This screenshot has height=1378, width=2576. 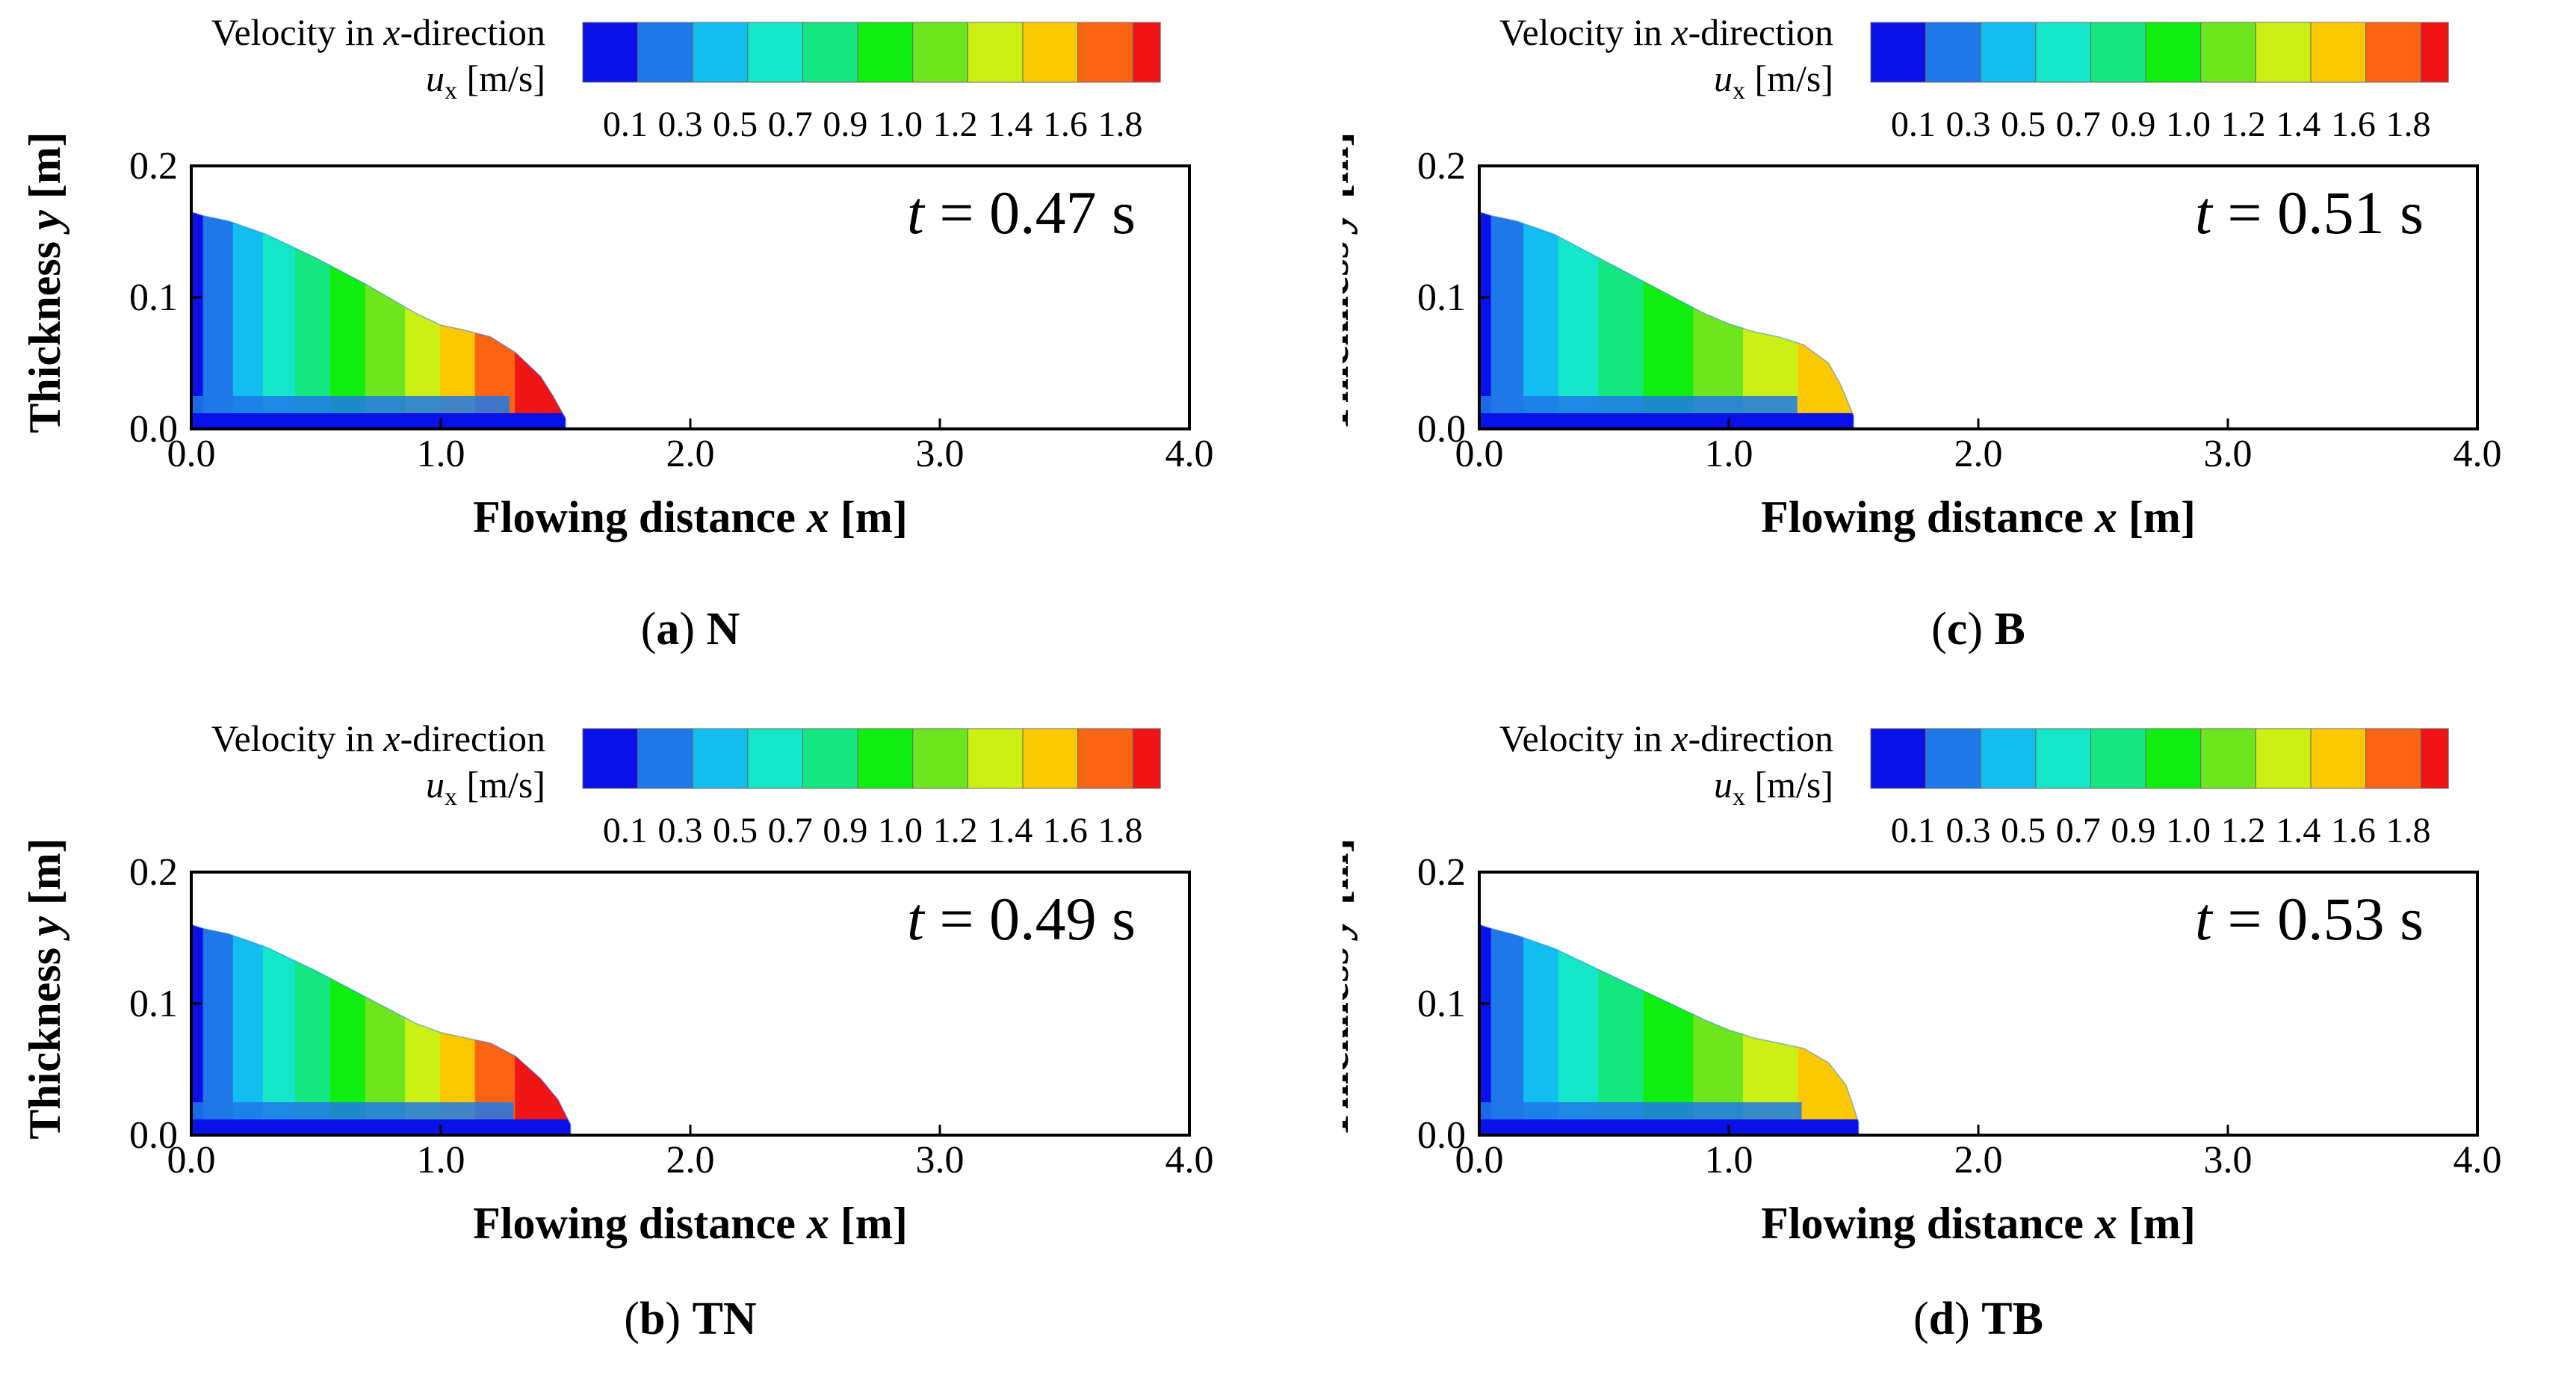 I want to click on colorbar-unit: ux [m/s], so click(x=485, y=81).